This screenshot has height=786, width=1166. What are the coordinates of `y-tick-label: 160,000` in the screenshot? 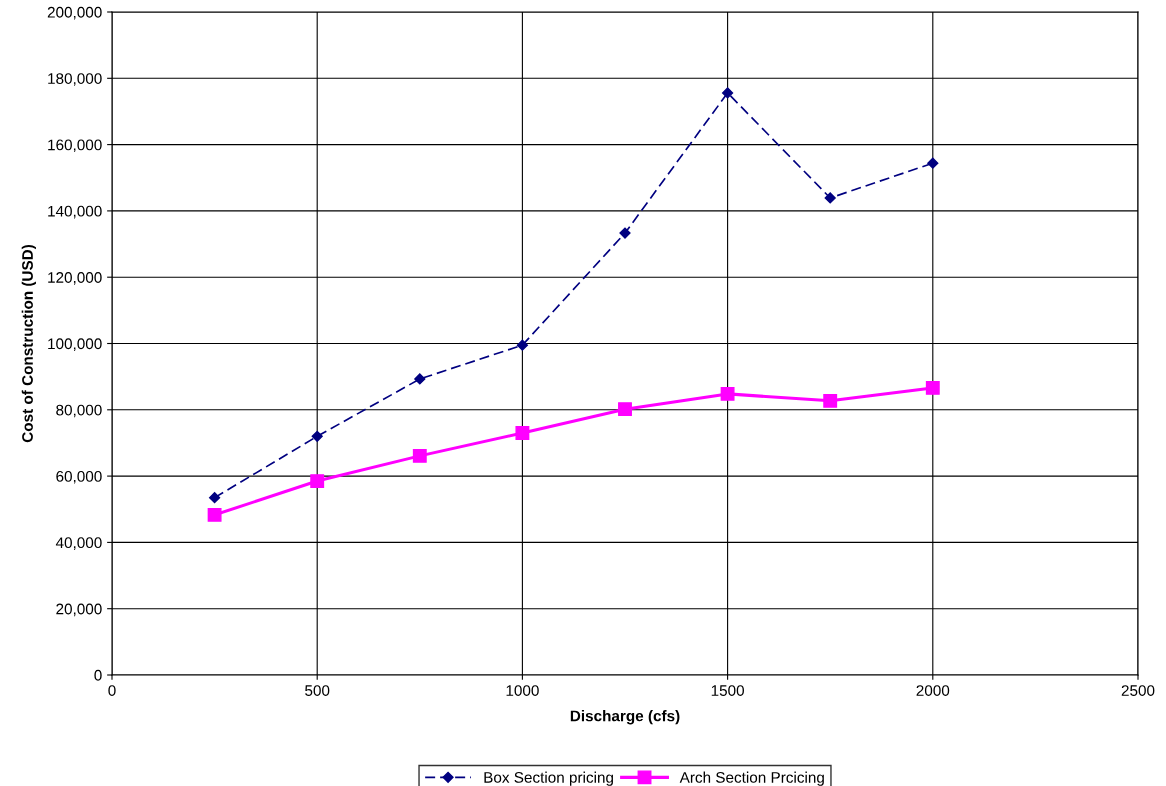 It's located at (75, 146).